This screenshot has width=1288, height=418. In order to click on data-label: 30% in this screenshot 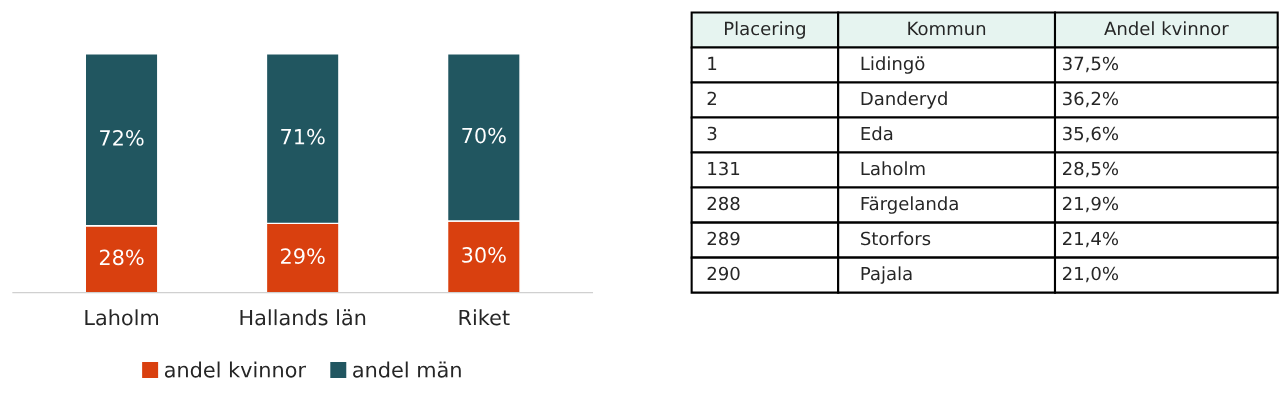, I will do `click(484, 255)`.